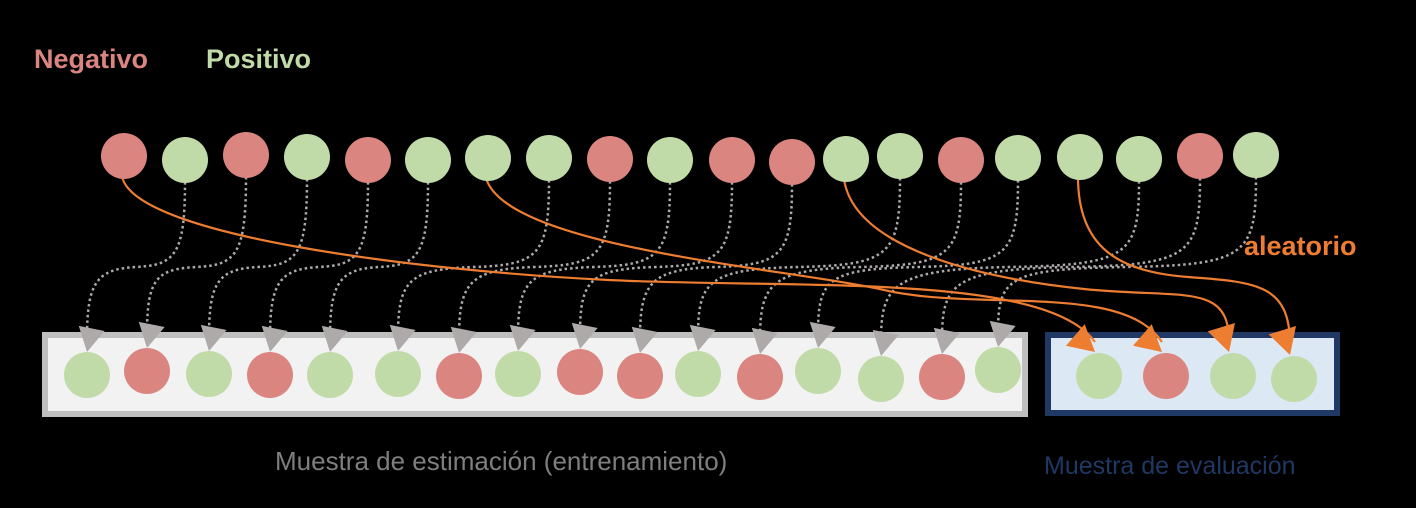 The height and width of the screenshot is (508, 1416). I want to click on random-arrowheads, so click(1181, 338).